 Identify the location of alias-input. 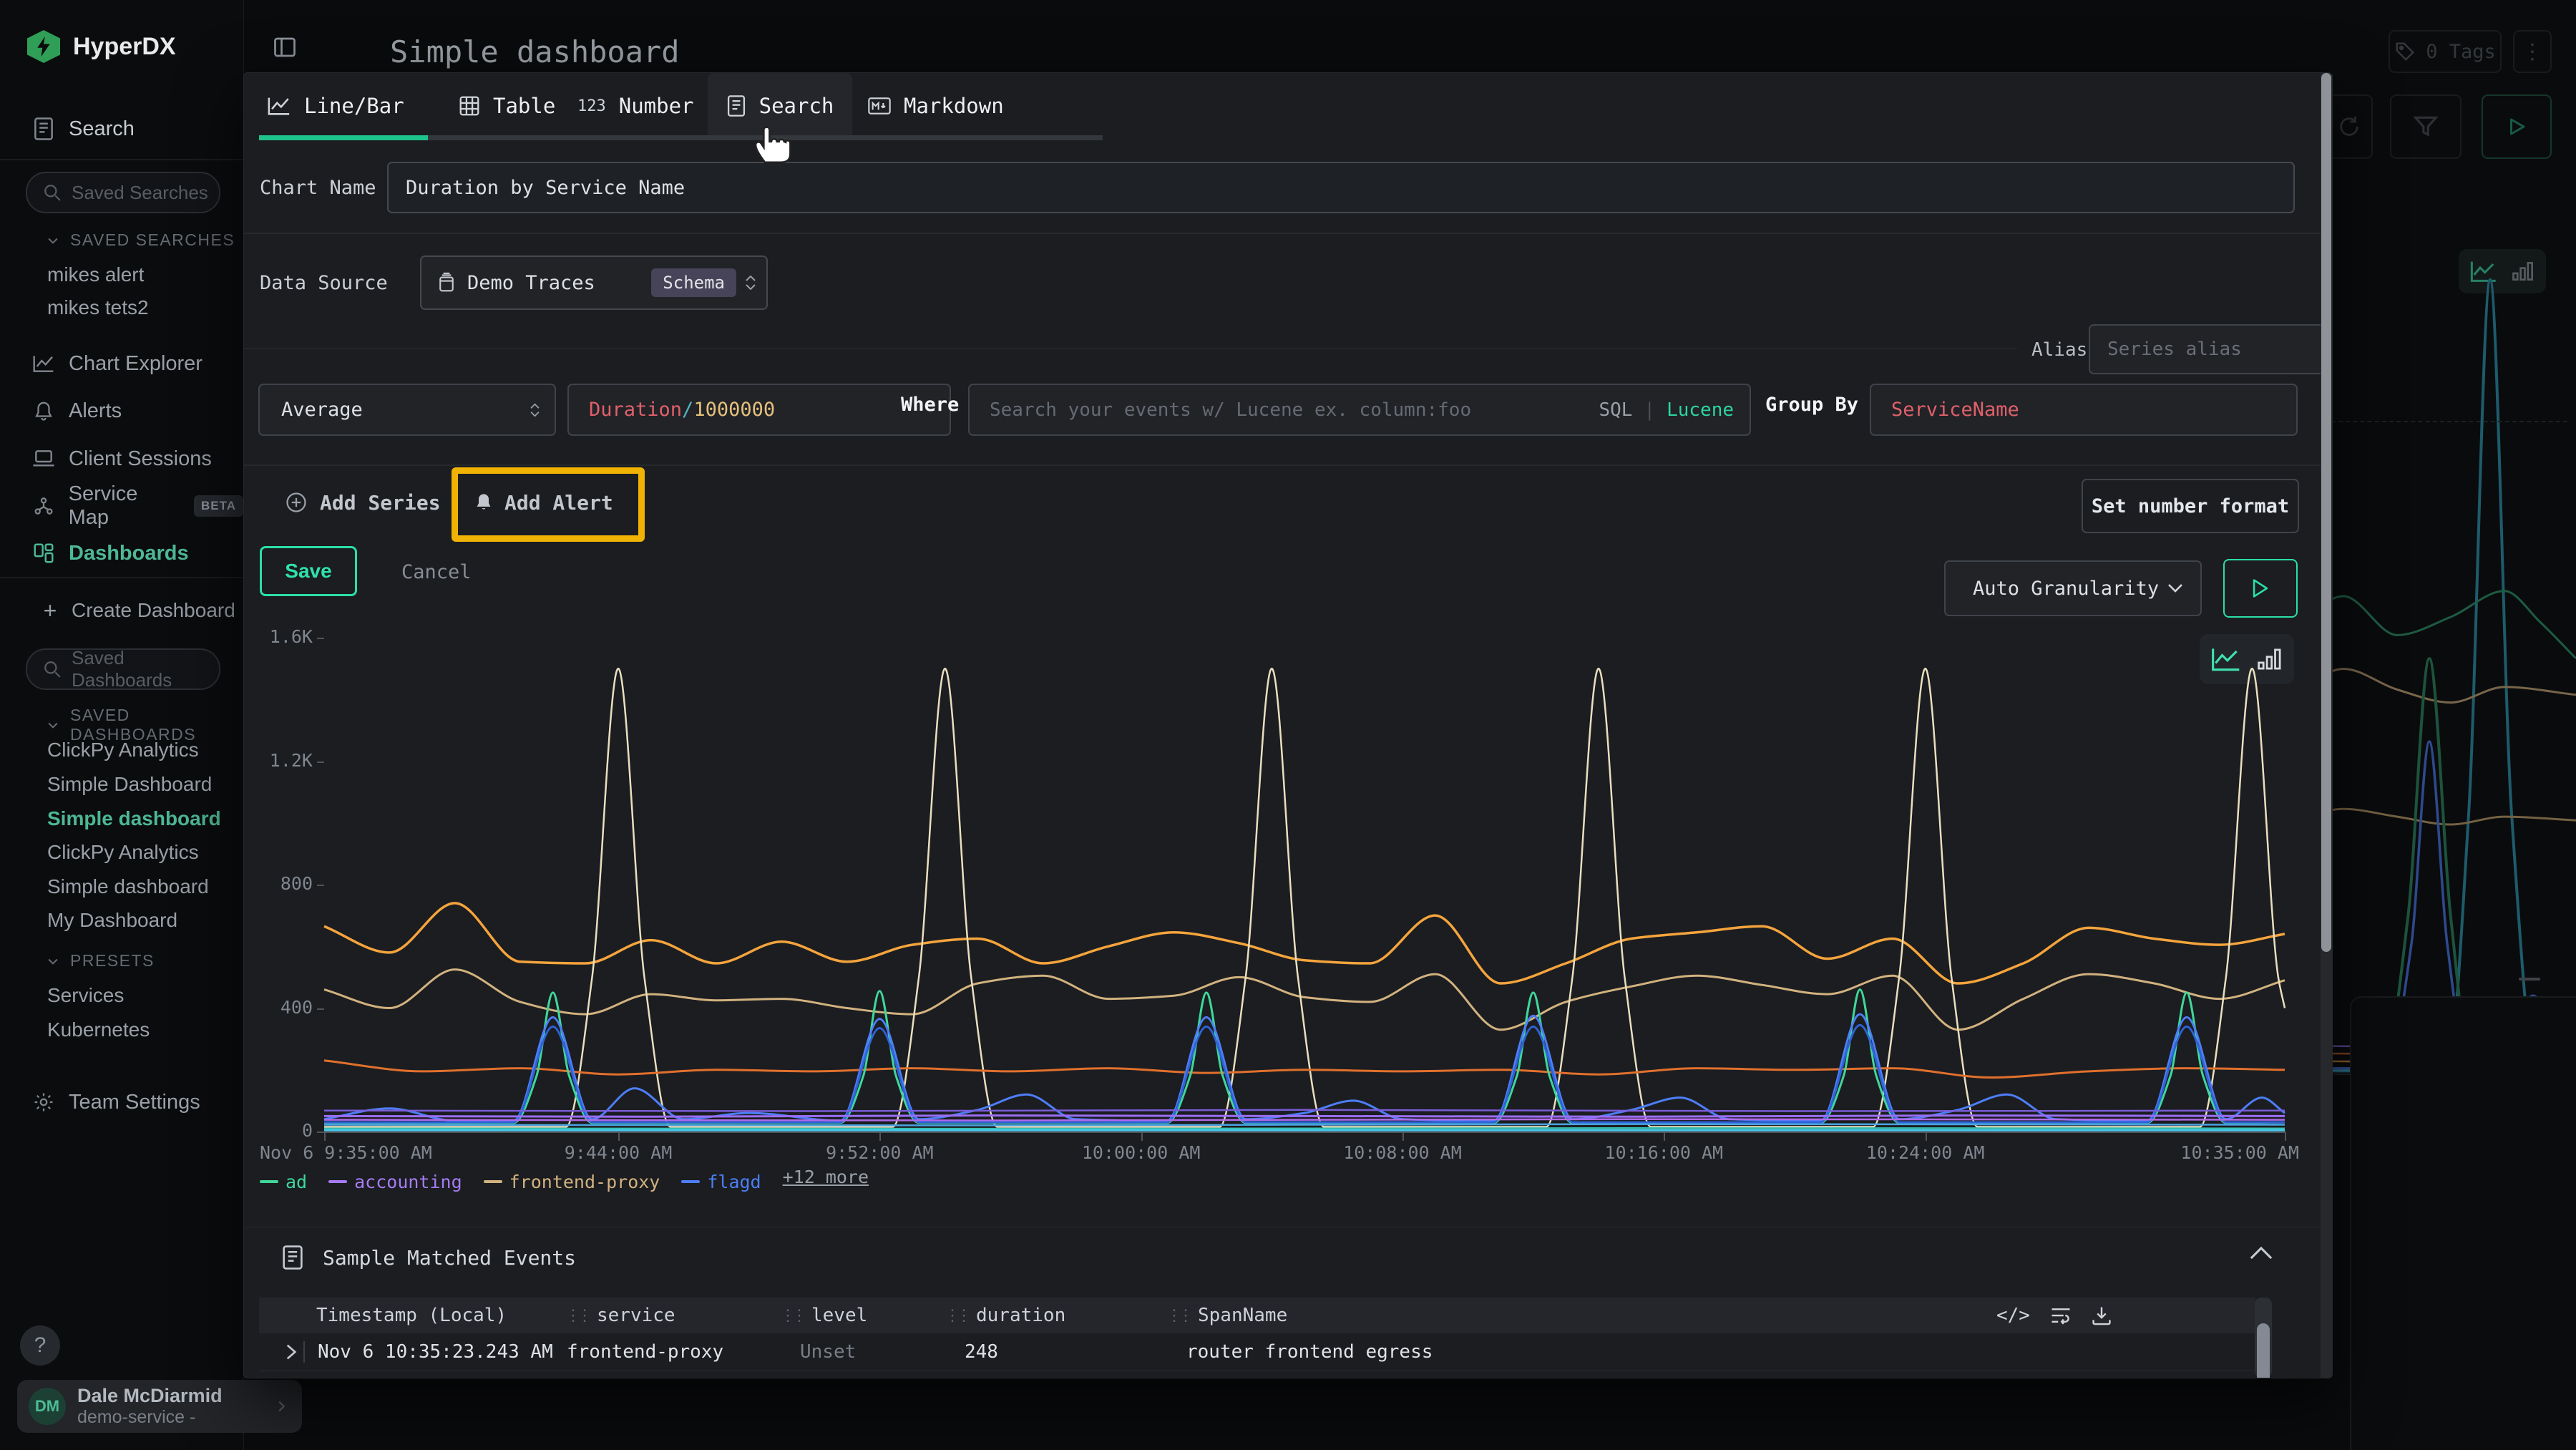
(2210, 349).